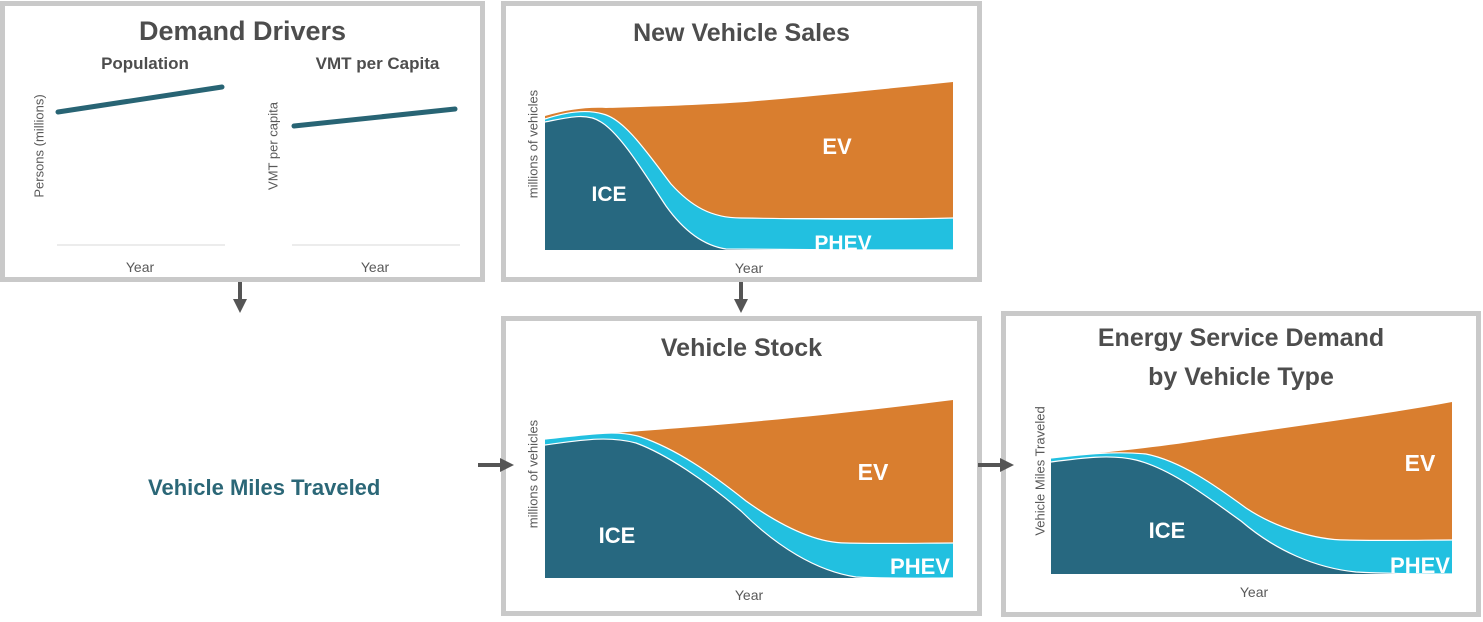  Describe the element at coordinates (741, 348) in the screenshot. I see `vehicle-stock-title: Vehicle Stock` at that location.